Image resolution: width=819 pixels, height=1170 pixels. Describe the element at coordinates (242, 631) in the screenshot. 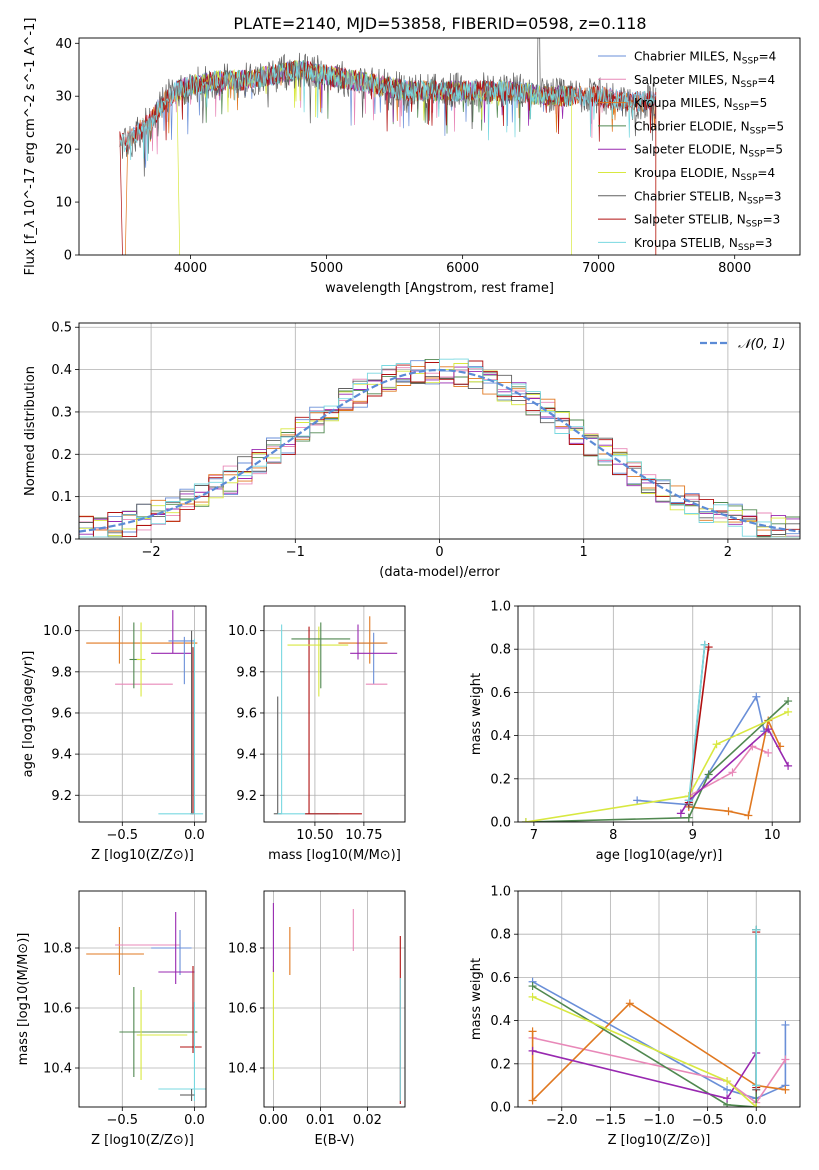

I see `y-tick-label: 10.0` at that location.